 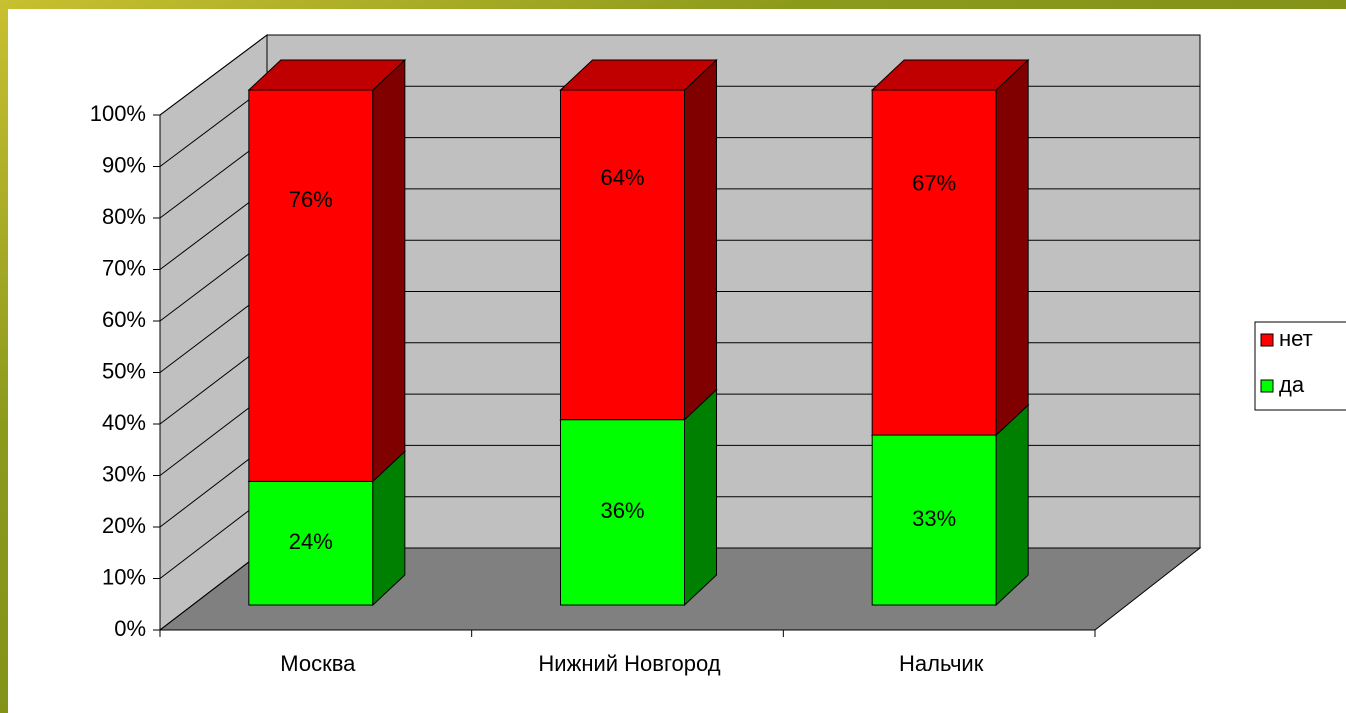 What do you see at coordinates (629, 663) in the screenshot?
I see `x-tick-label: Нижний Новгород` at bounding box center [629, 663].